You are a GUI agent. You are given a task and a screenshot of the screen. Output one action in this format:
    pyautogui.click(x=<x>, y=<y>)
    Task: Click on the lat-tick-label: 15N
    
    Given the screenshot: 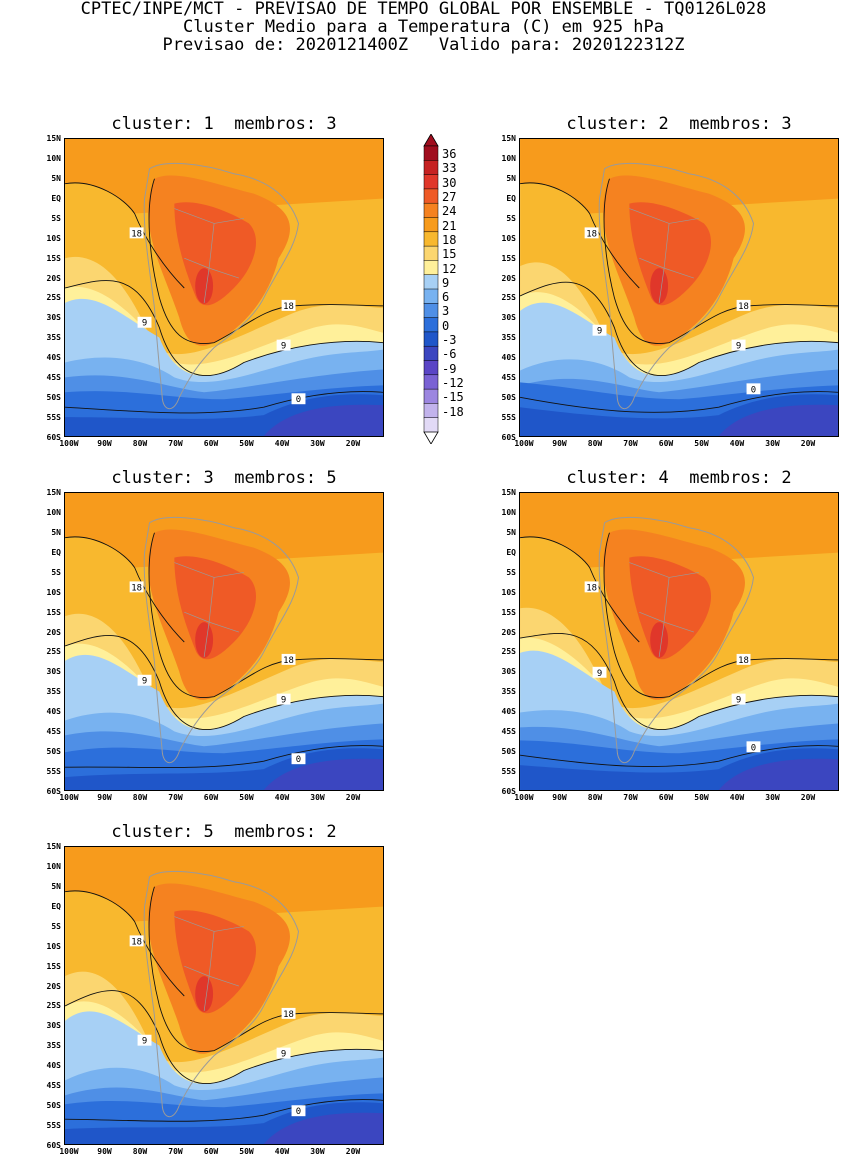 What is the action you would take?
    pyautogui.click(x=53, y=846)
    